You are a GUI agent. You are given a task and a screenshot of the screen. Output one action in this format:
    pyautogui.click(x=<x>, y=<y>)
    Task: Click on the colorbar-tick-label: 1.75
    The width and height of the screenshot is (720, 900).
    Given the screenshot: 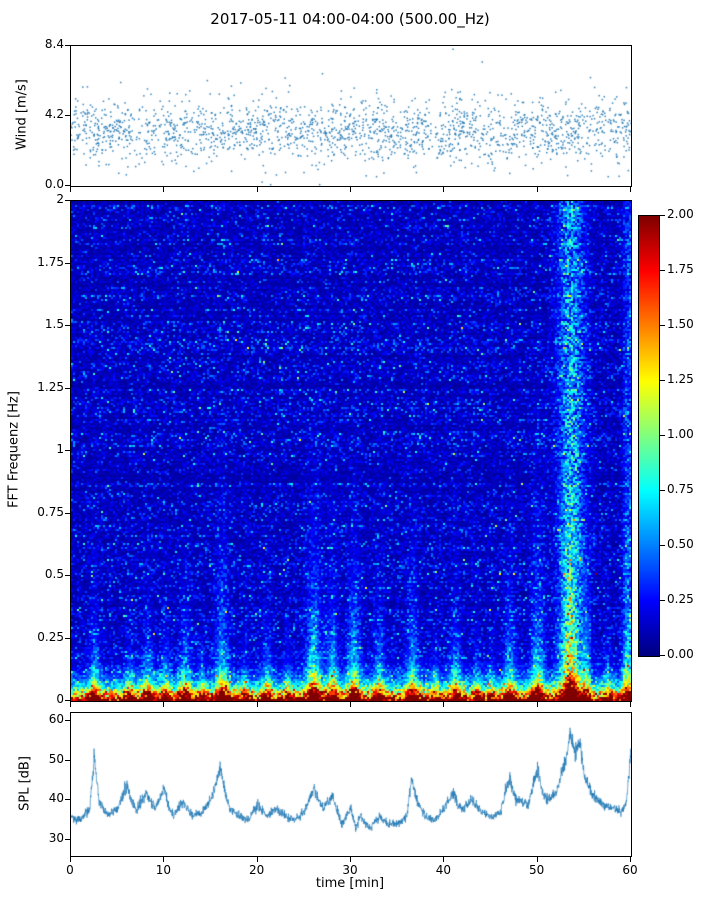 What is the action you would take?
    pyautogui.click(x=680, y=269)
    